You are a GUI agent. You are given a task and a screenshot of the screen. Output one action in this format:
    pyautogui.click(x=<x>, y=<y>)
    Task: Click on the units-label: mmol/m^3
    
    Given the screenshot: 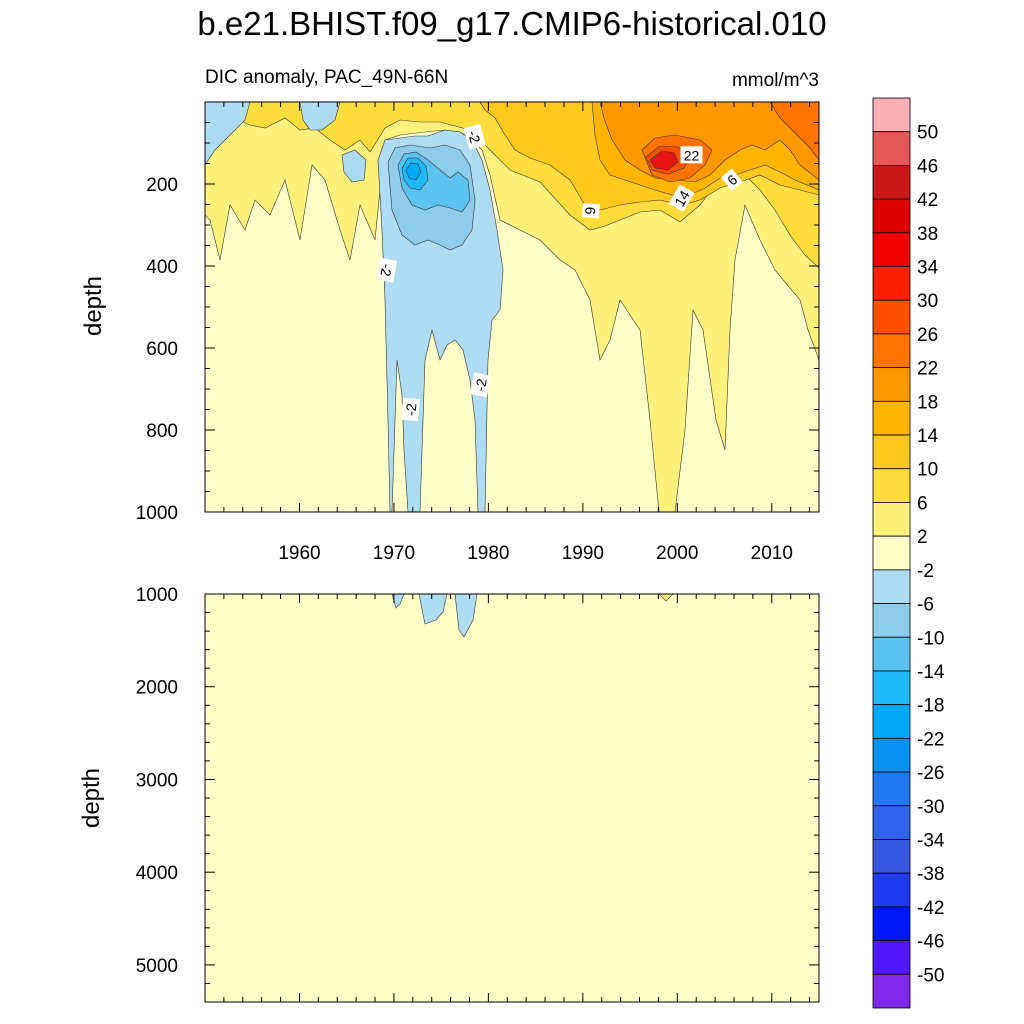 What is the action you would take?
    pyautogui.click(x=775, y=80)
    